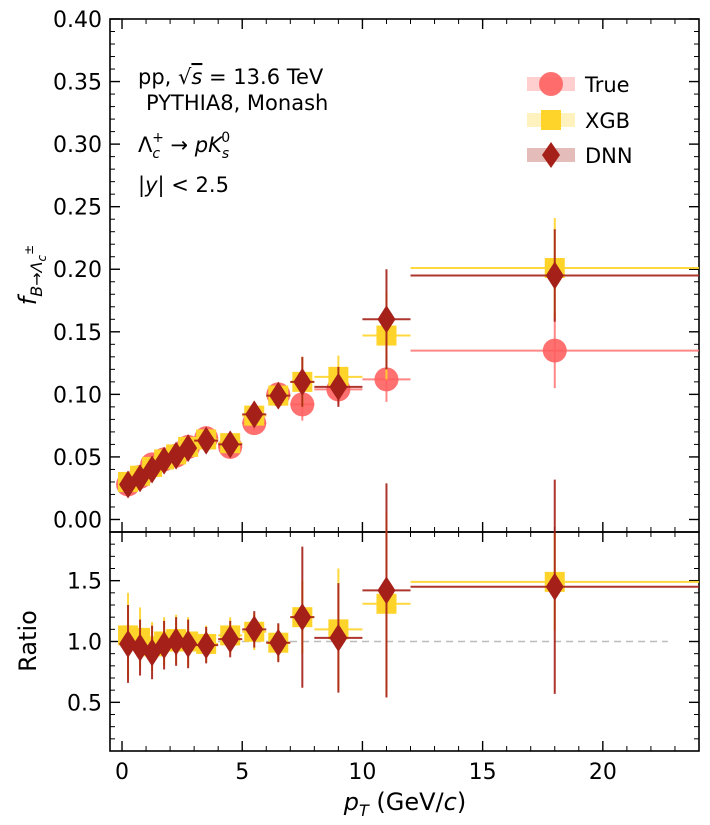  Describe the element at coordinates (580, 155) in the screenshot. I see `legend-entry-dnn: DNN` at that location.